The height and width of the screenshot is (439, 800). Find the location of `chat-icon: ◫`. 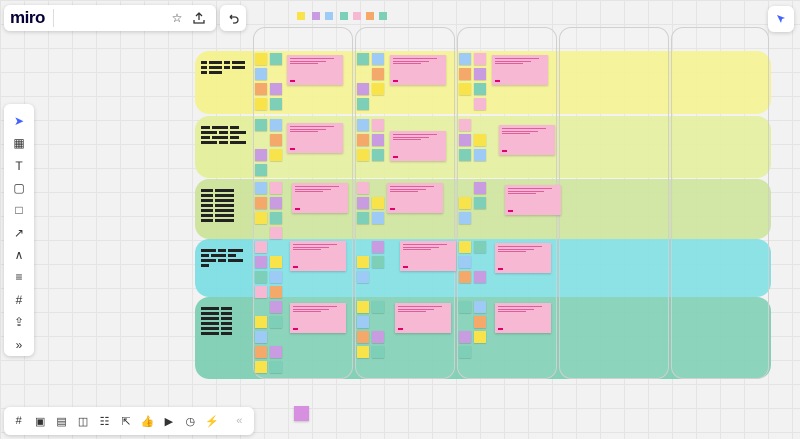

chat-icon: ◫ is located at coordinates (83, 421).